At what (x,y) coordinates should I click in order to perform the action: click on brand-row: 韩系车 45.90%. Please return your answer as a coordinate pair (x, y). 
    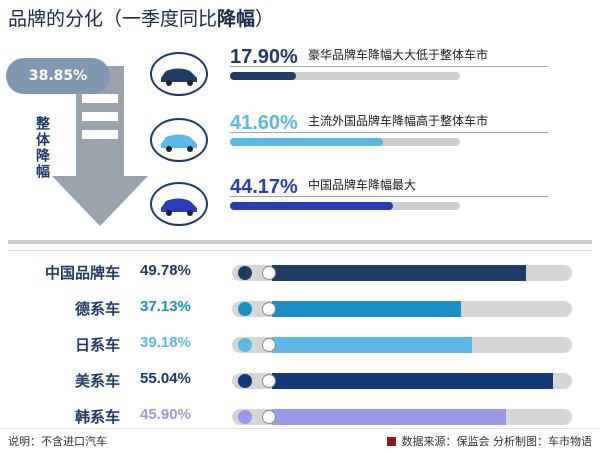
    Looking at the image, I should click on (300, 417).